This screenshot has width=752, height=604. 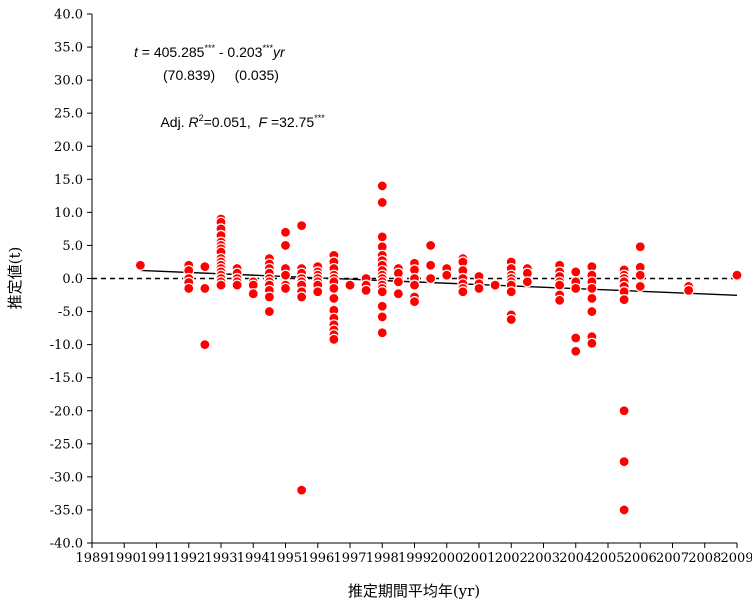 I want to click on y-tick-label: 0.0, so click(x=72, y=279).